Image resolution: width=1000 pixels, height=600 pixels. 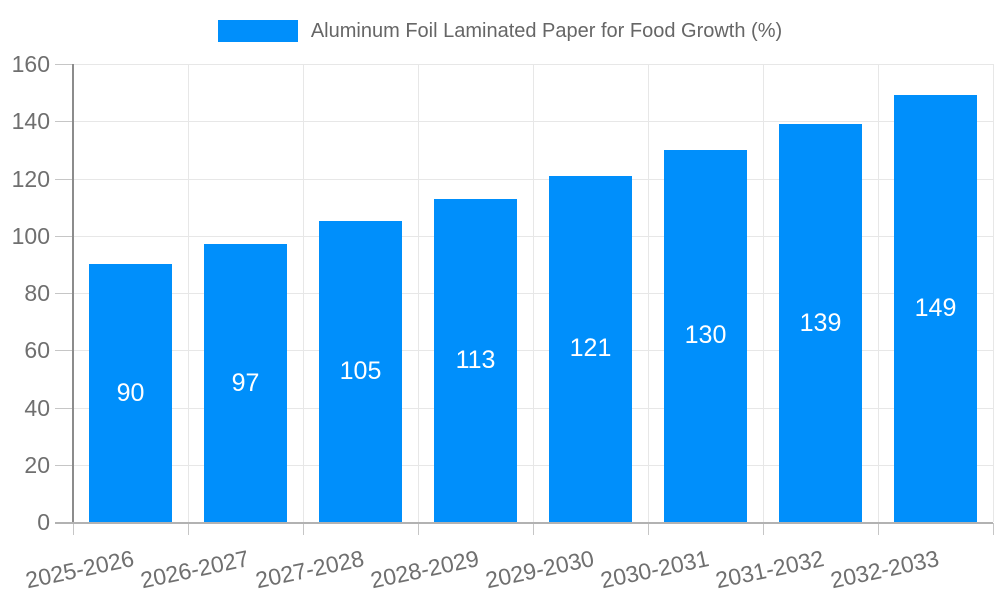 What do you see at coordinates (37, 407) in the screenshot?
I see `y-axis-label: 40` at bounding box center [37, 407].